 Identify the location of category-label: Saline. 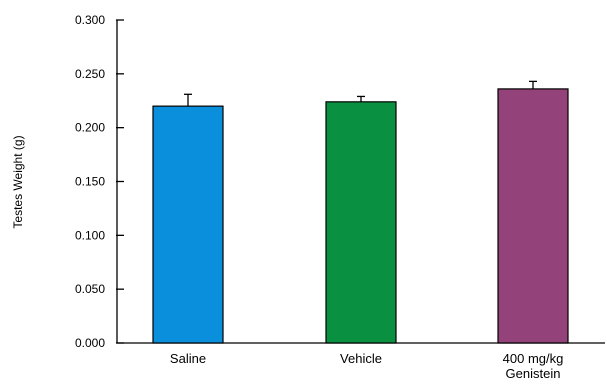
(188, 358).